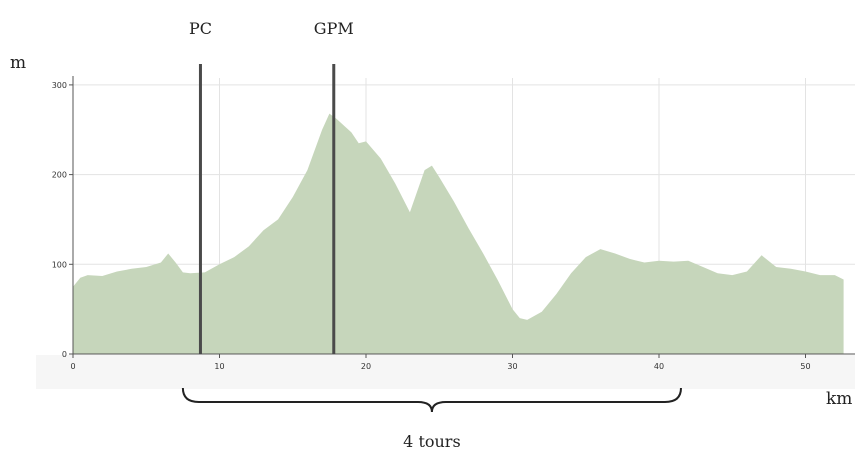 Image resolution: width=858 pixels, height=460 pixels. I want to click on x-tick-label-10: 10, so click(219, 366).